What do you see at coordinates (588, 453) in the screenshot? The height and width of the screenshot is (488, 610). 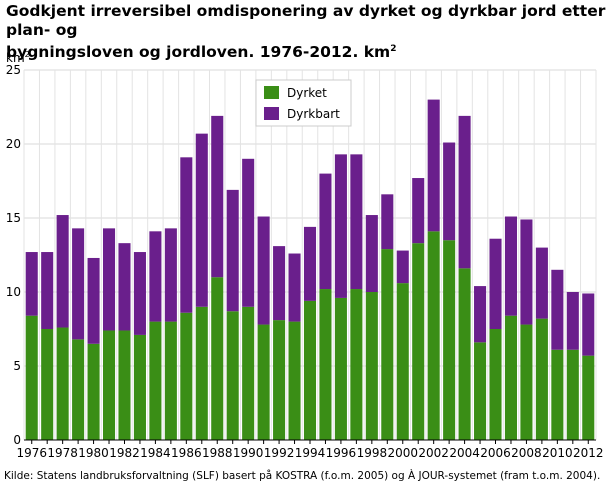 I see `x-tick-label: 2012` at bounding box center [588, 453].